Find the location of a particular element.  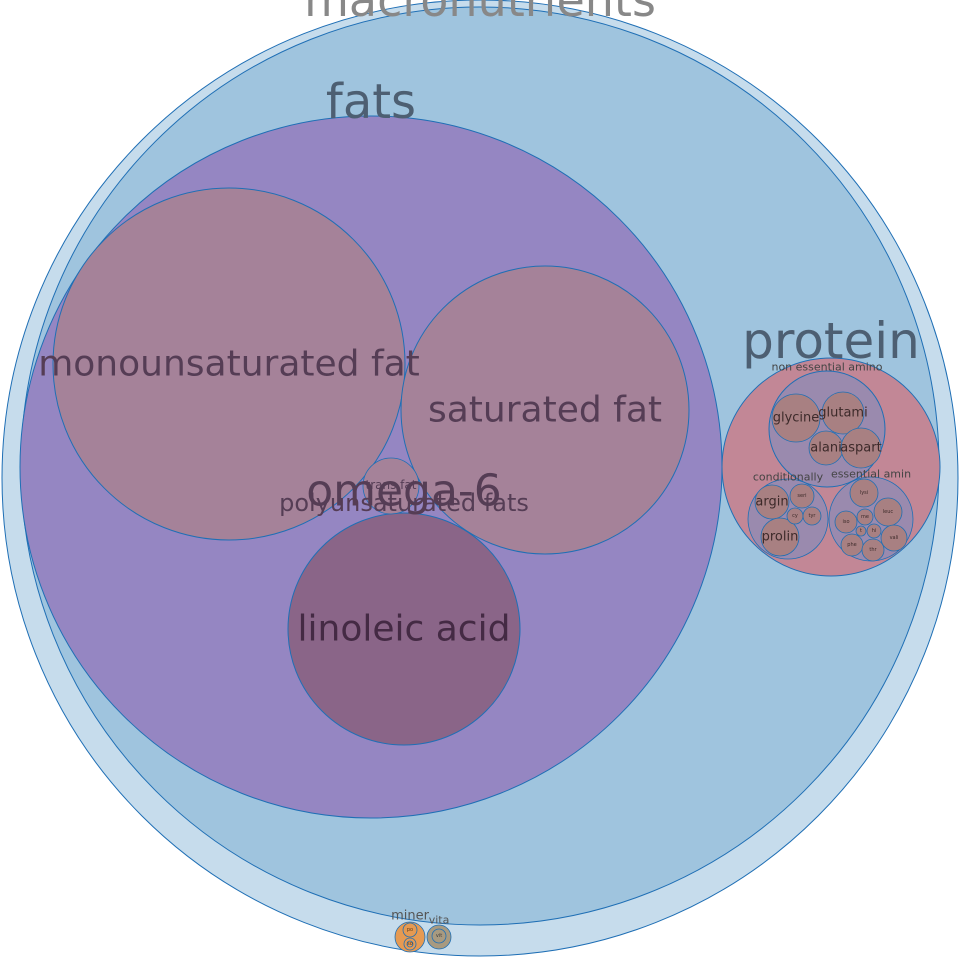

label-protein: protein is located at coordinates (831, 341).